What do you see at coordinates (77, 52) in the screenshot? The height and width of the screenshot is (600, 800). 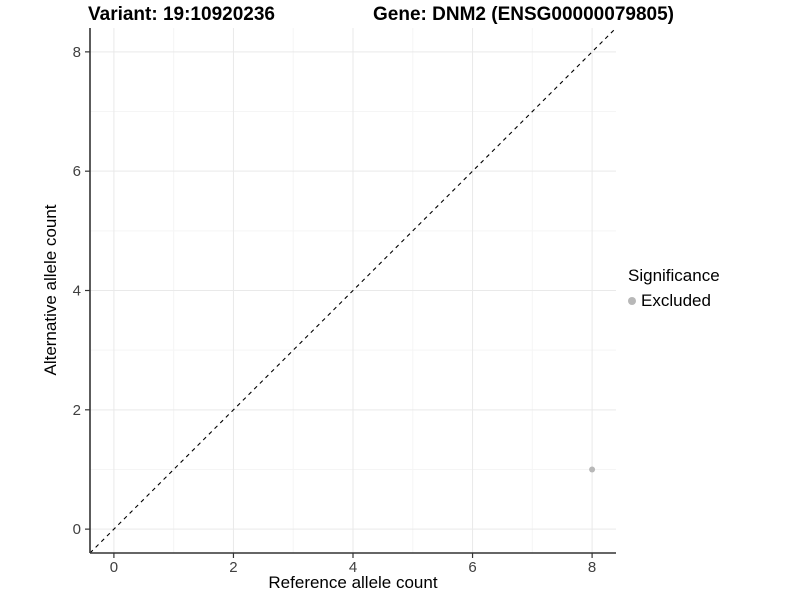 I see `y-tick-label: 8` at bounding box center [77, 52].